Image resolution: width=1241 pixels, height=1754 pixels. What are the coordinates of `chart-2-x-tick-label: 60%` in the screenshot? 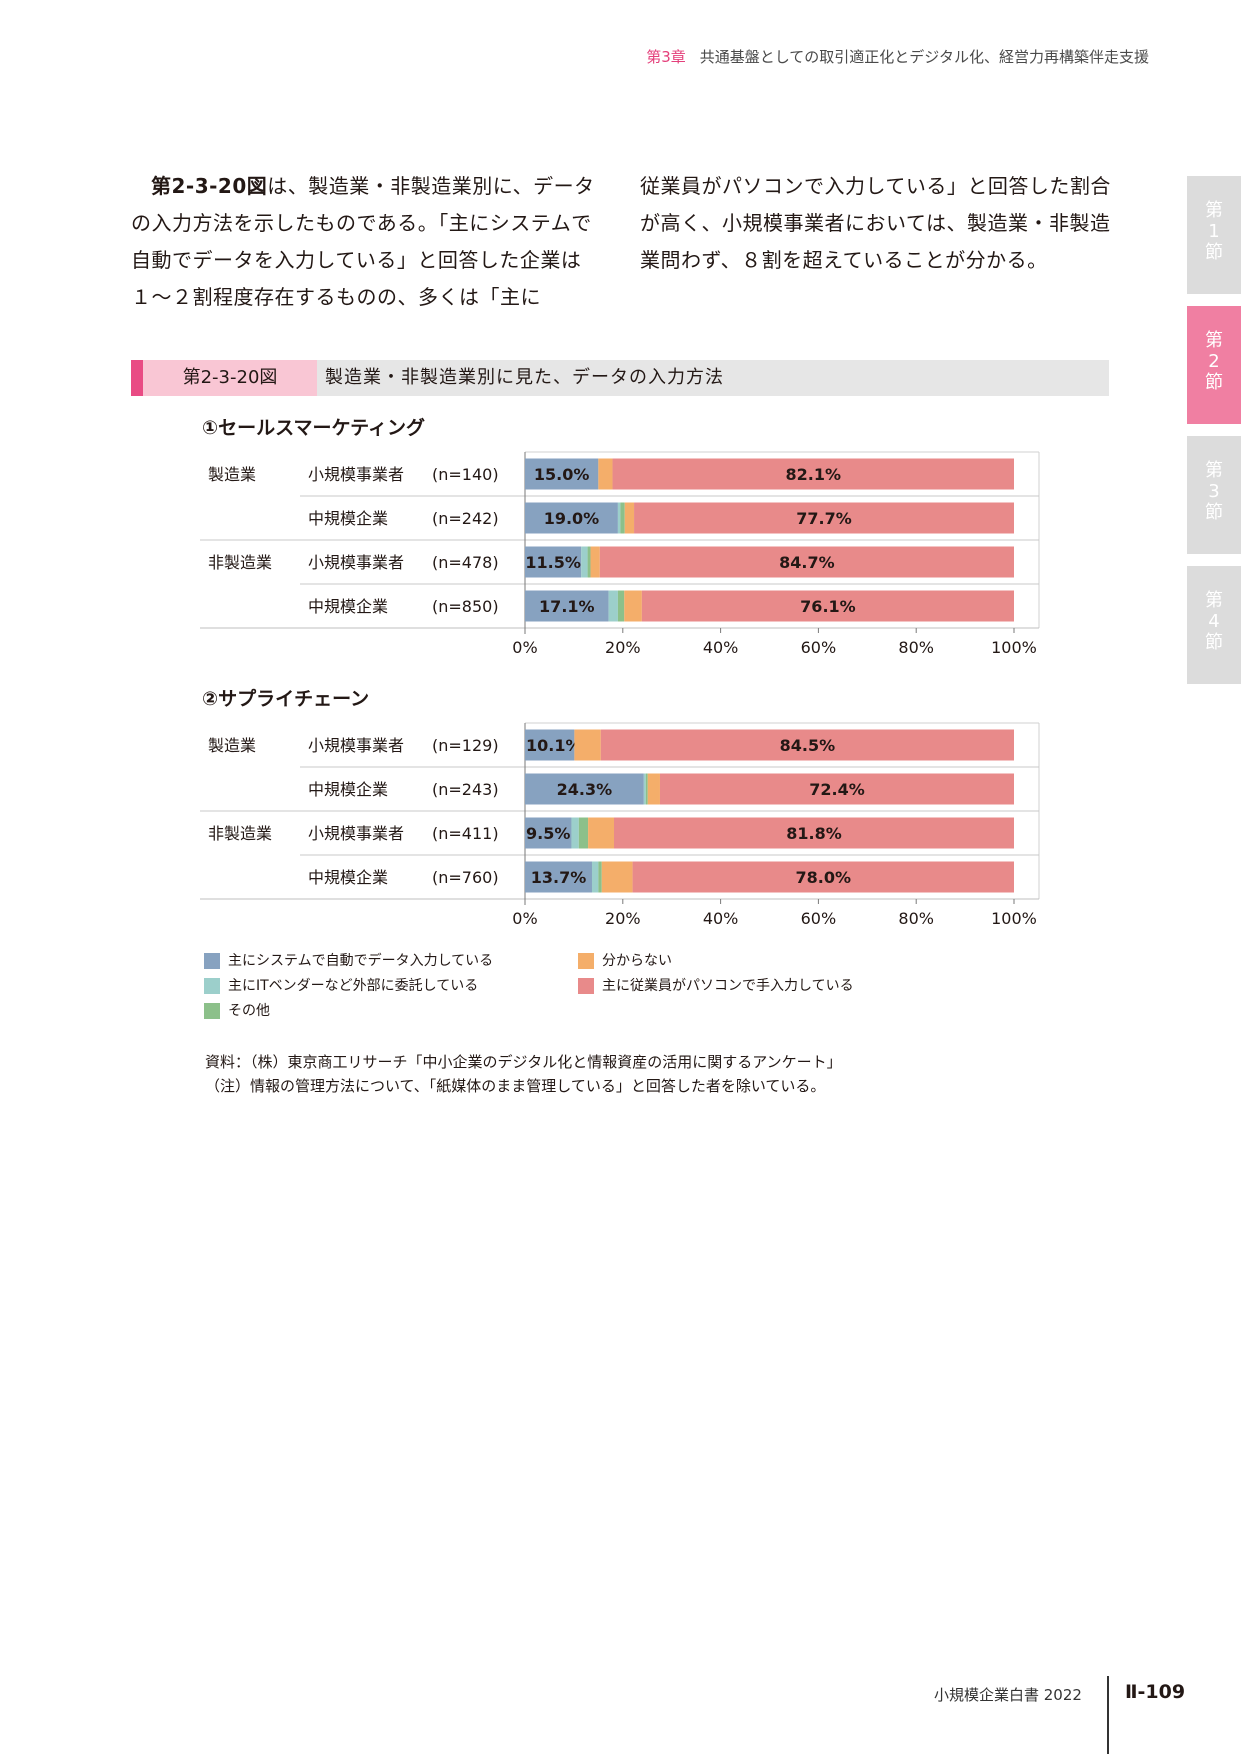 It's located at (819, 918).